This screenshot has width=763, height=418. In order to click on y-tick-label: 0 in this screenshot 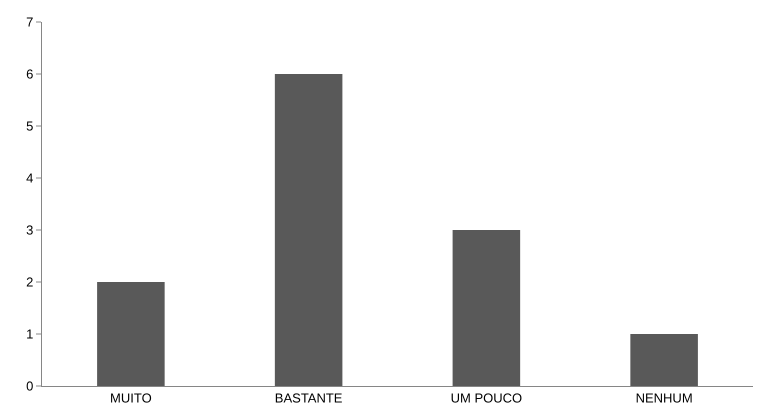, I will do `click(30, 386)`.